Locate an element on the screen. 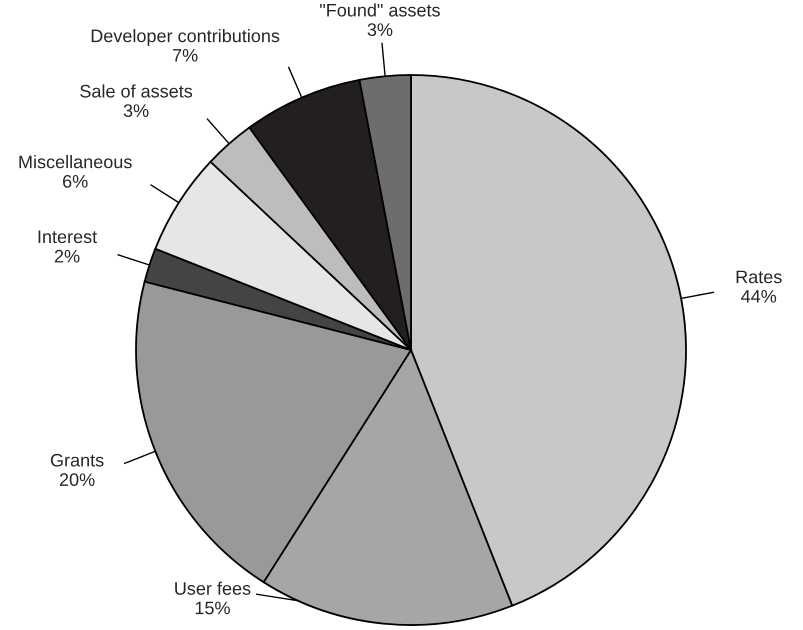 The image size is (803, 630). slice-label: Miscellaneous is located at coordinates (75, 161).